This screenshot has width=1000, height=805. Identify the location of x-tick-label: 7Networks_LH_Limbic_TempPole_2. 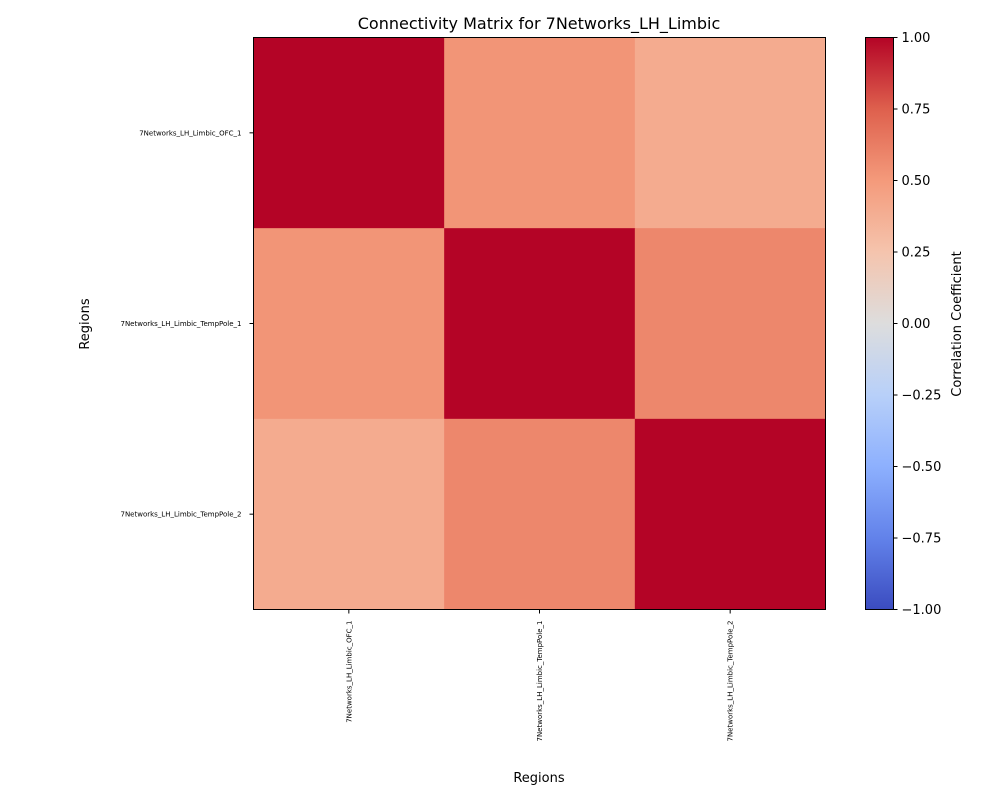
(731, 681).